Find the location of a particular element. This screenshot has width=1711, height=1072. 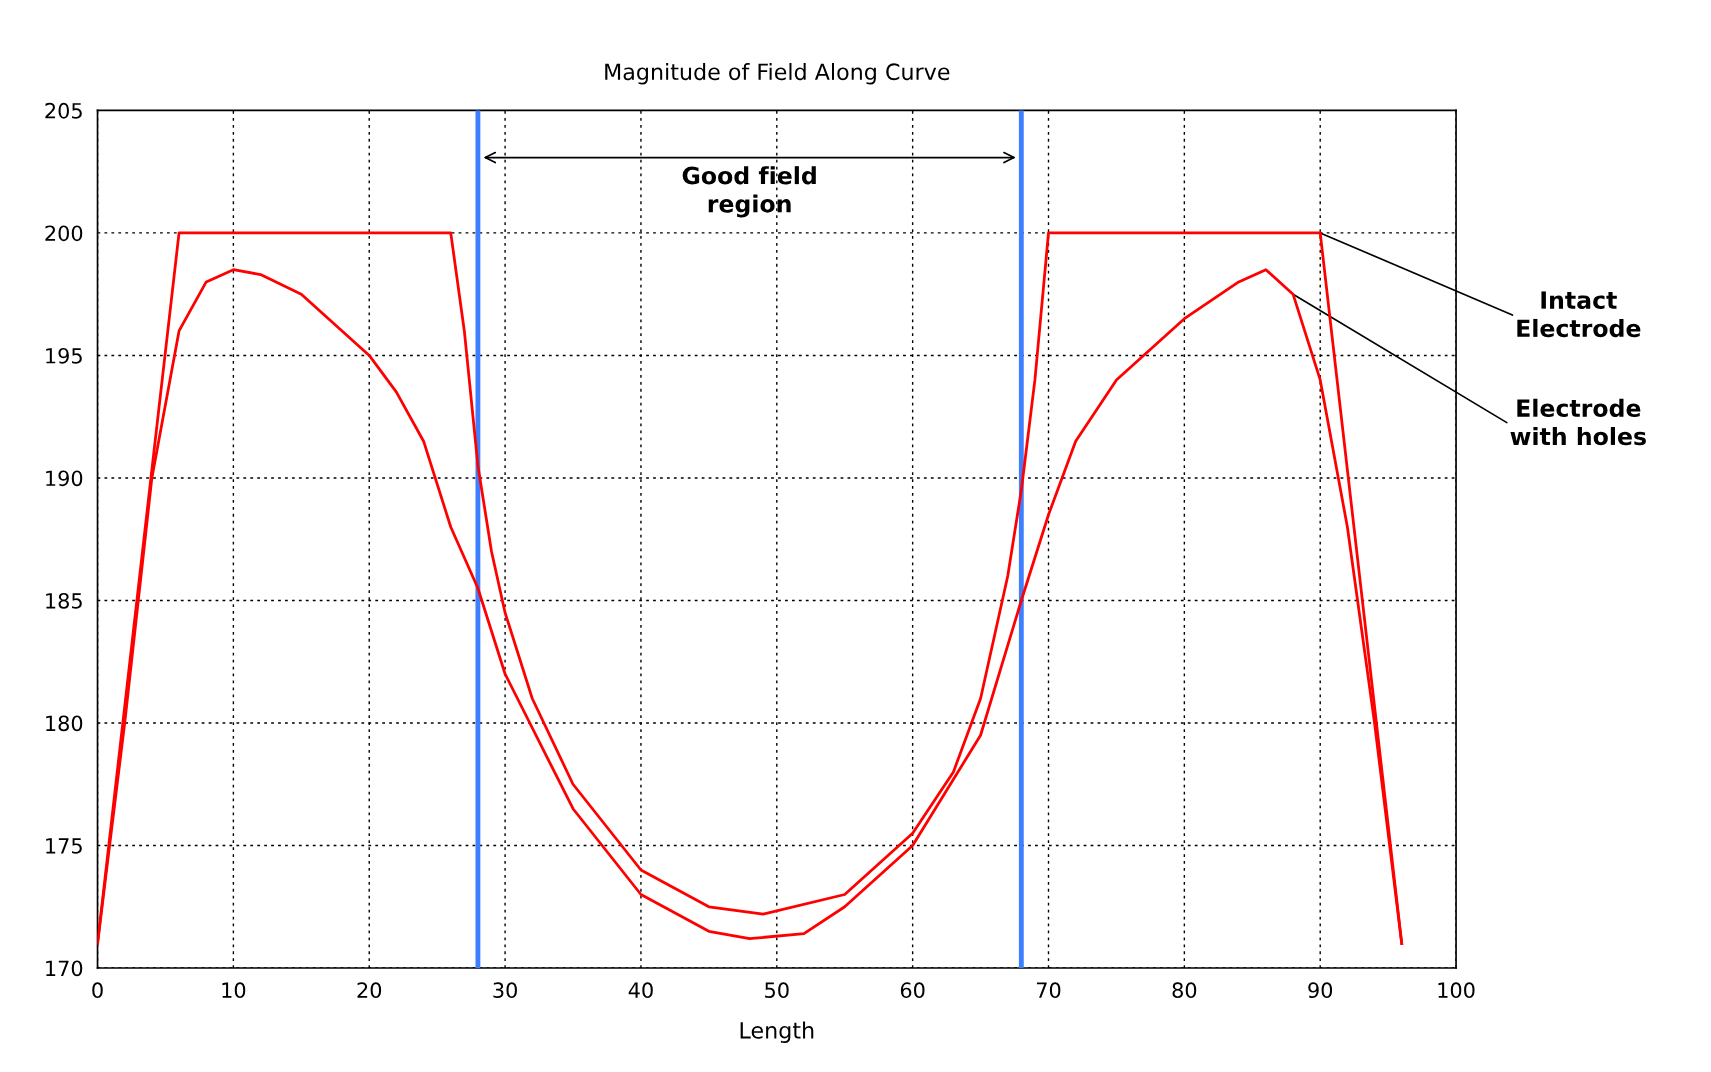

y-tick-label: 195 is located at coordinates (64, 355).